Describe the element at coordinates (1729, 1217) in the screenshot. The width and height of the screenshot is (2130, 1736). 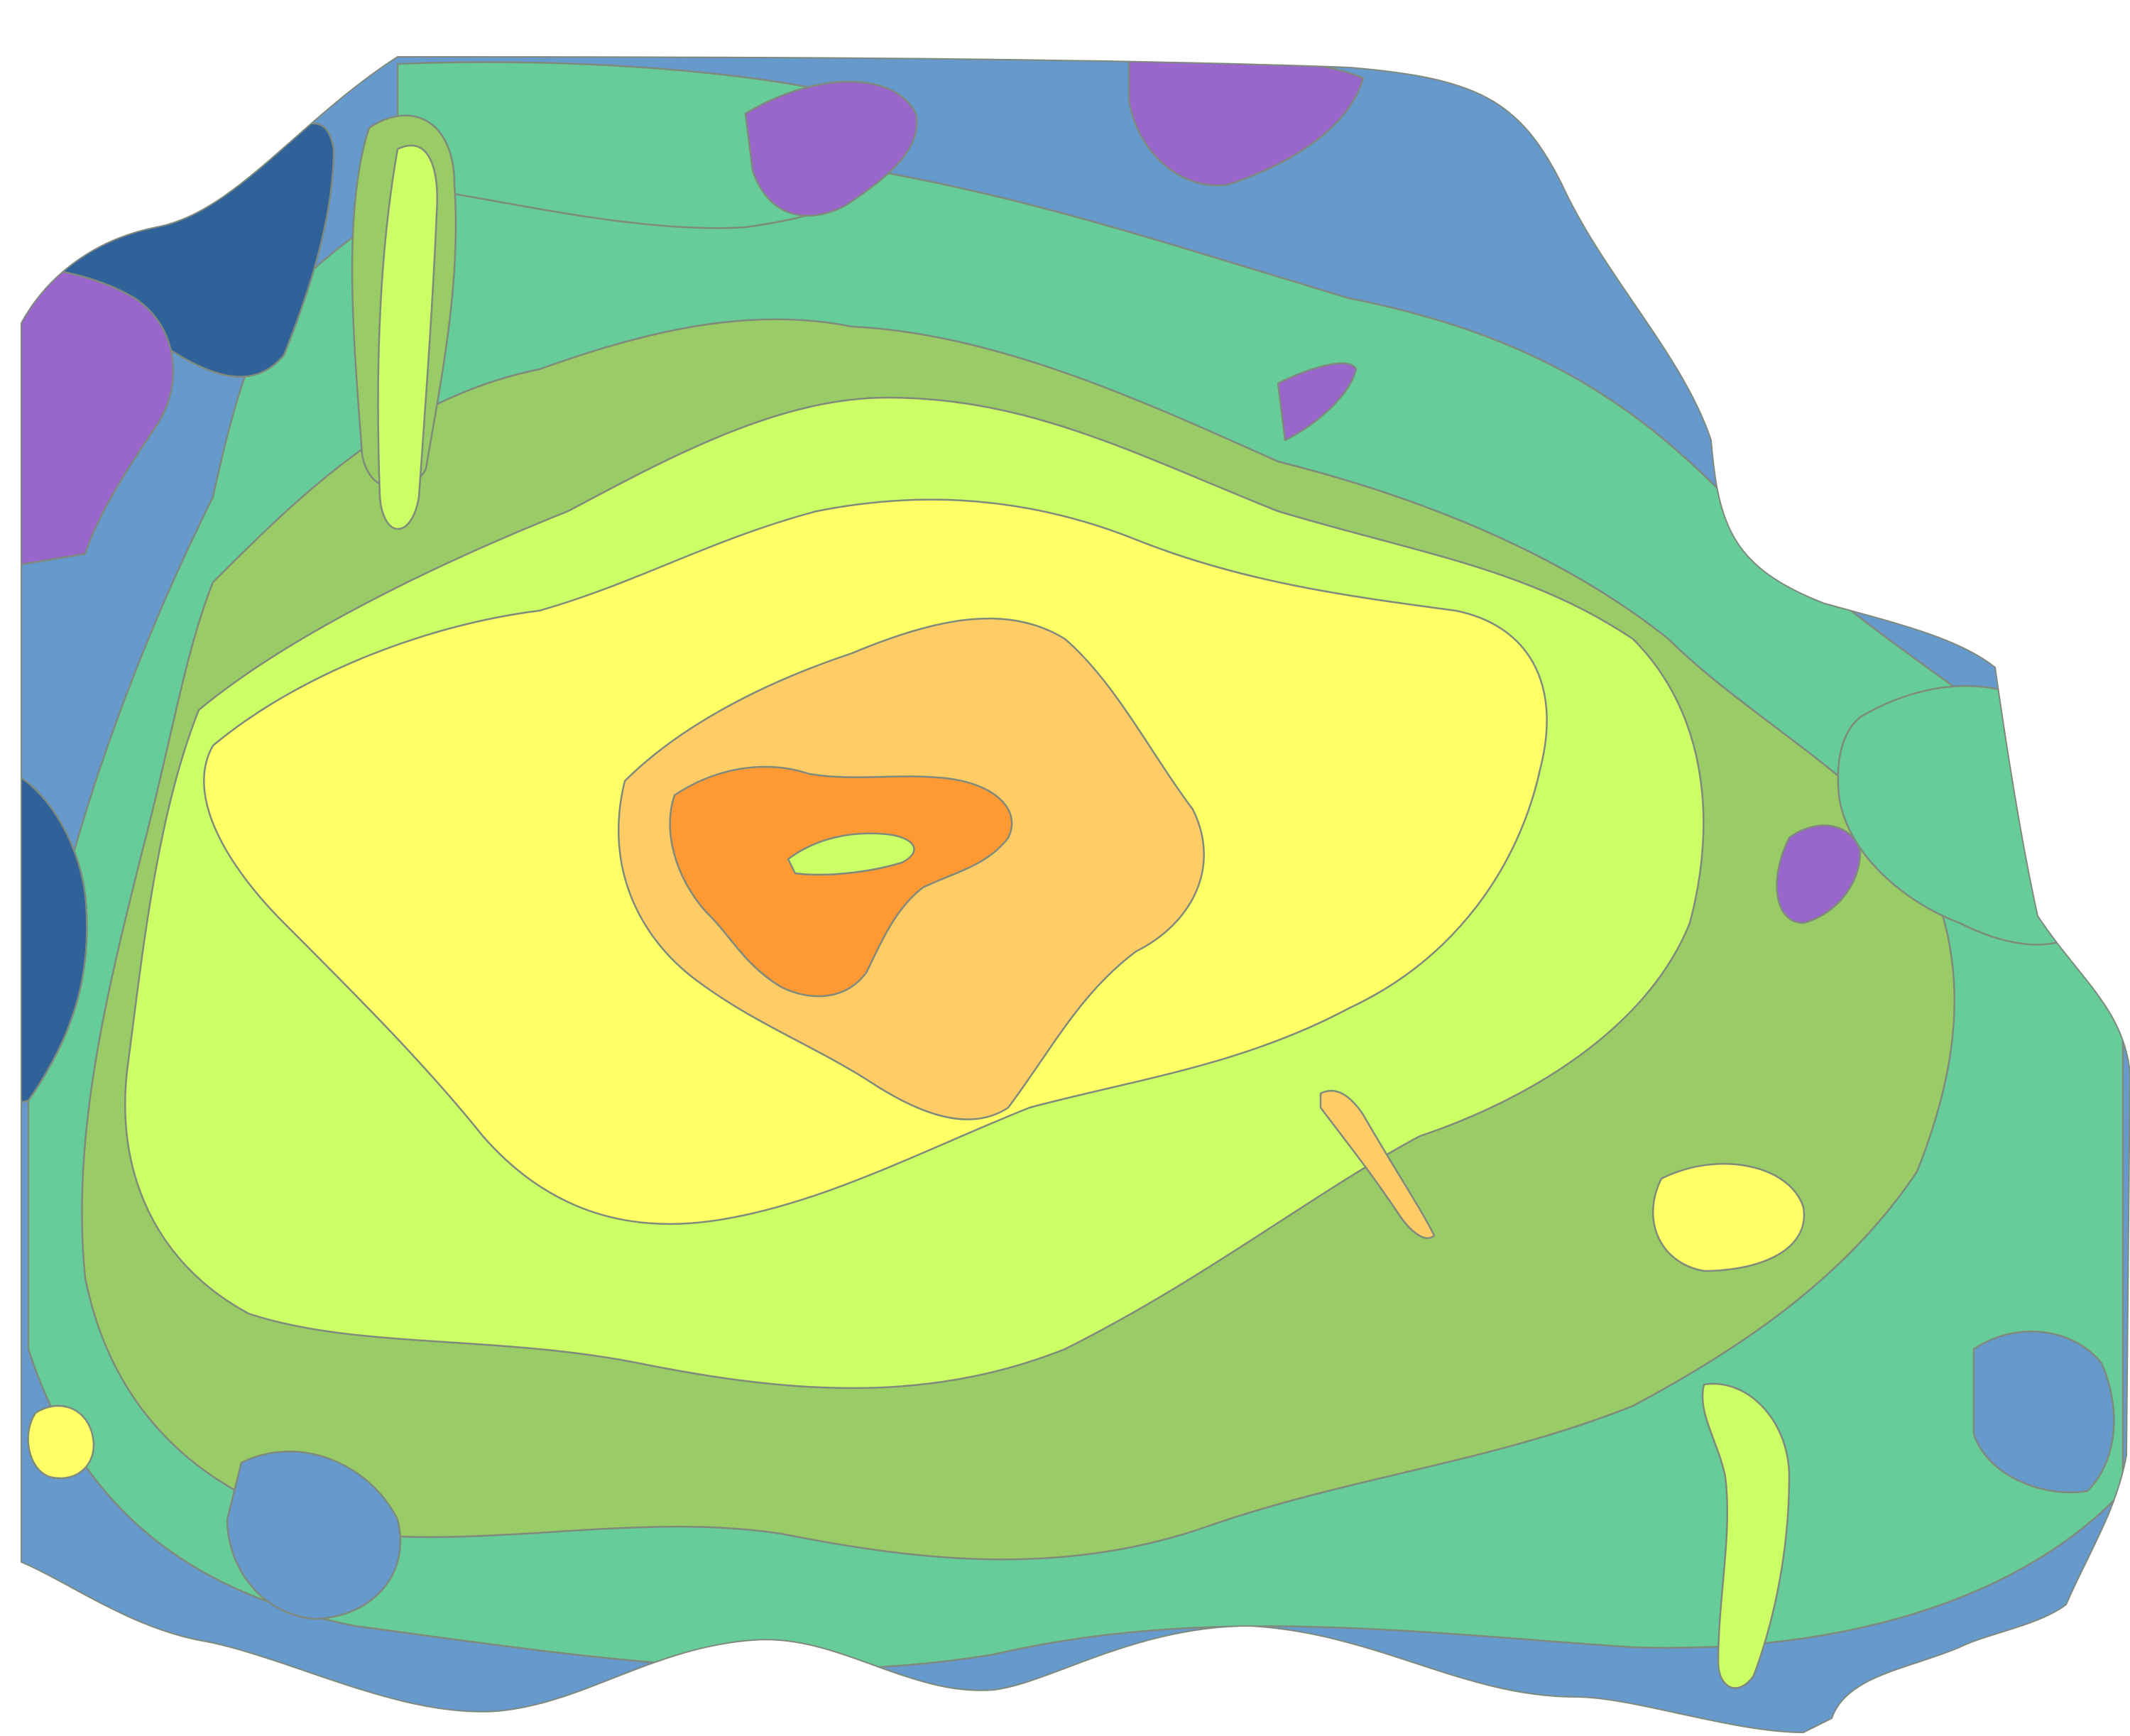
I see `zone-level-6-southeast` at that location.